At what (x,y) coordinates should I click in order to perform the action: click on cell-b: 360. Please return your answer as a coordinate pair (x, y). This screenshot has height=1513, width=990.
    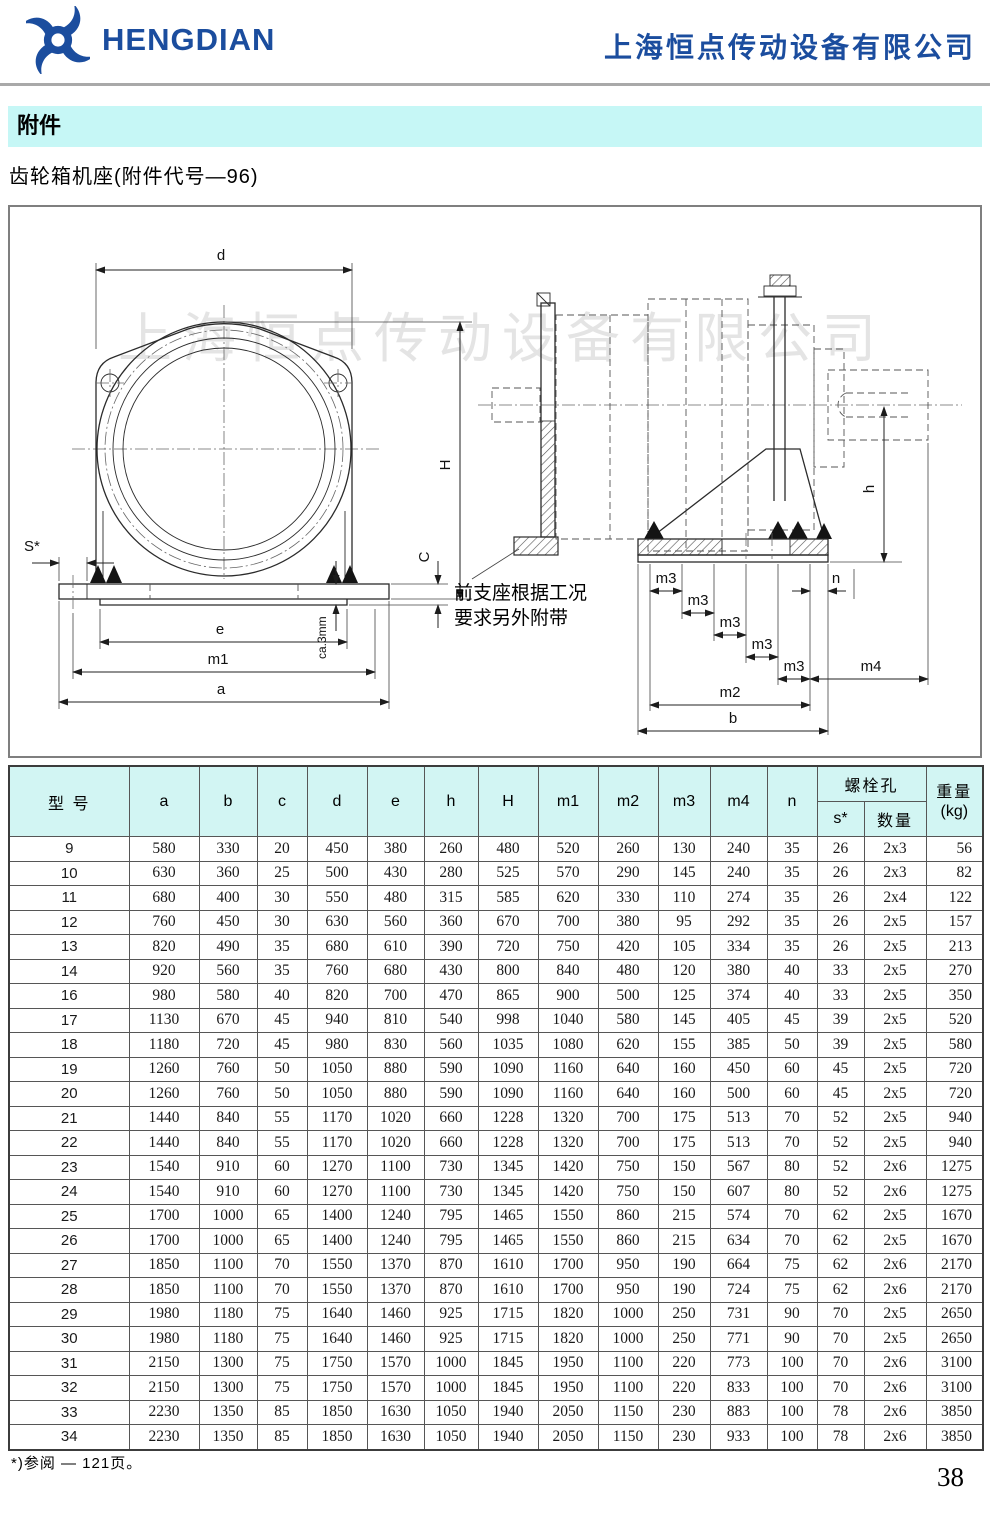
    Looking at the image, I should click on (228, 873).